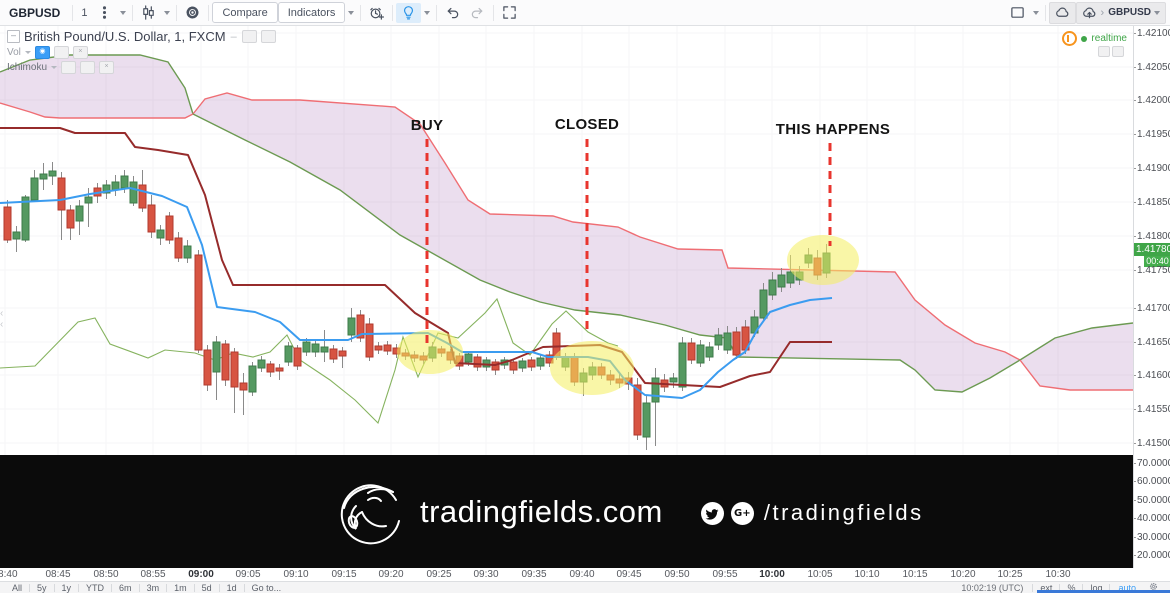  Describe the element at coordinates (992, 587) in the screenshot. I see `utc-clock: 10:02:19 (UTC)` at that location.